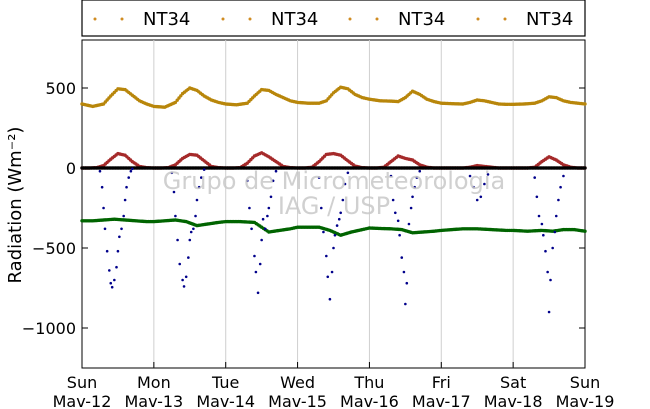  I want to click on legend-item-3: NT34, so click(396, 19).